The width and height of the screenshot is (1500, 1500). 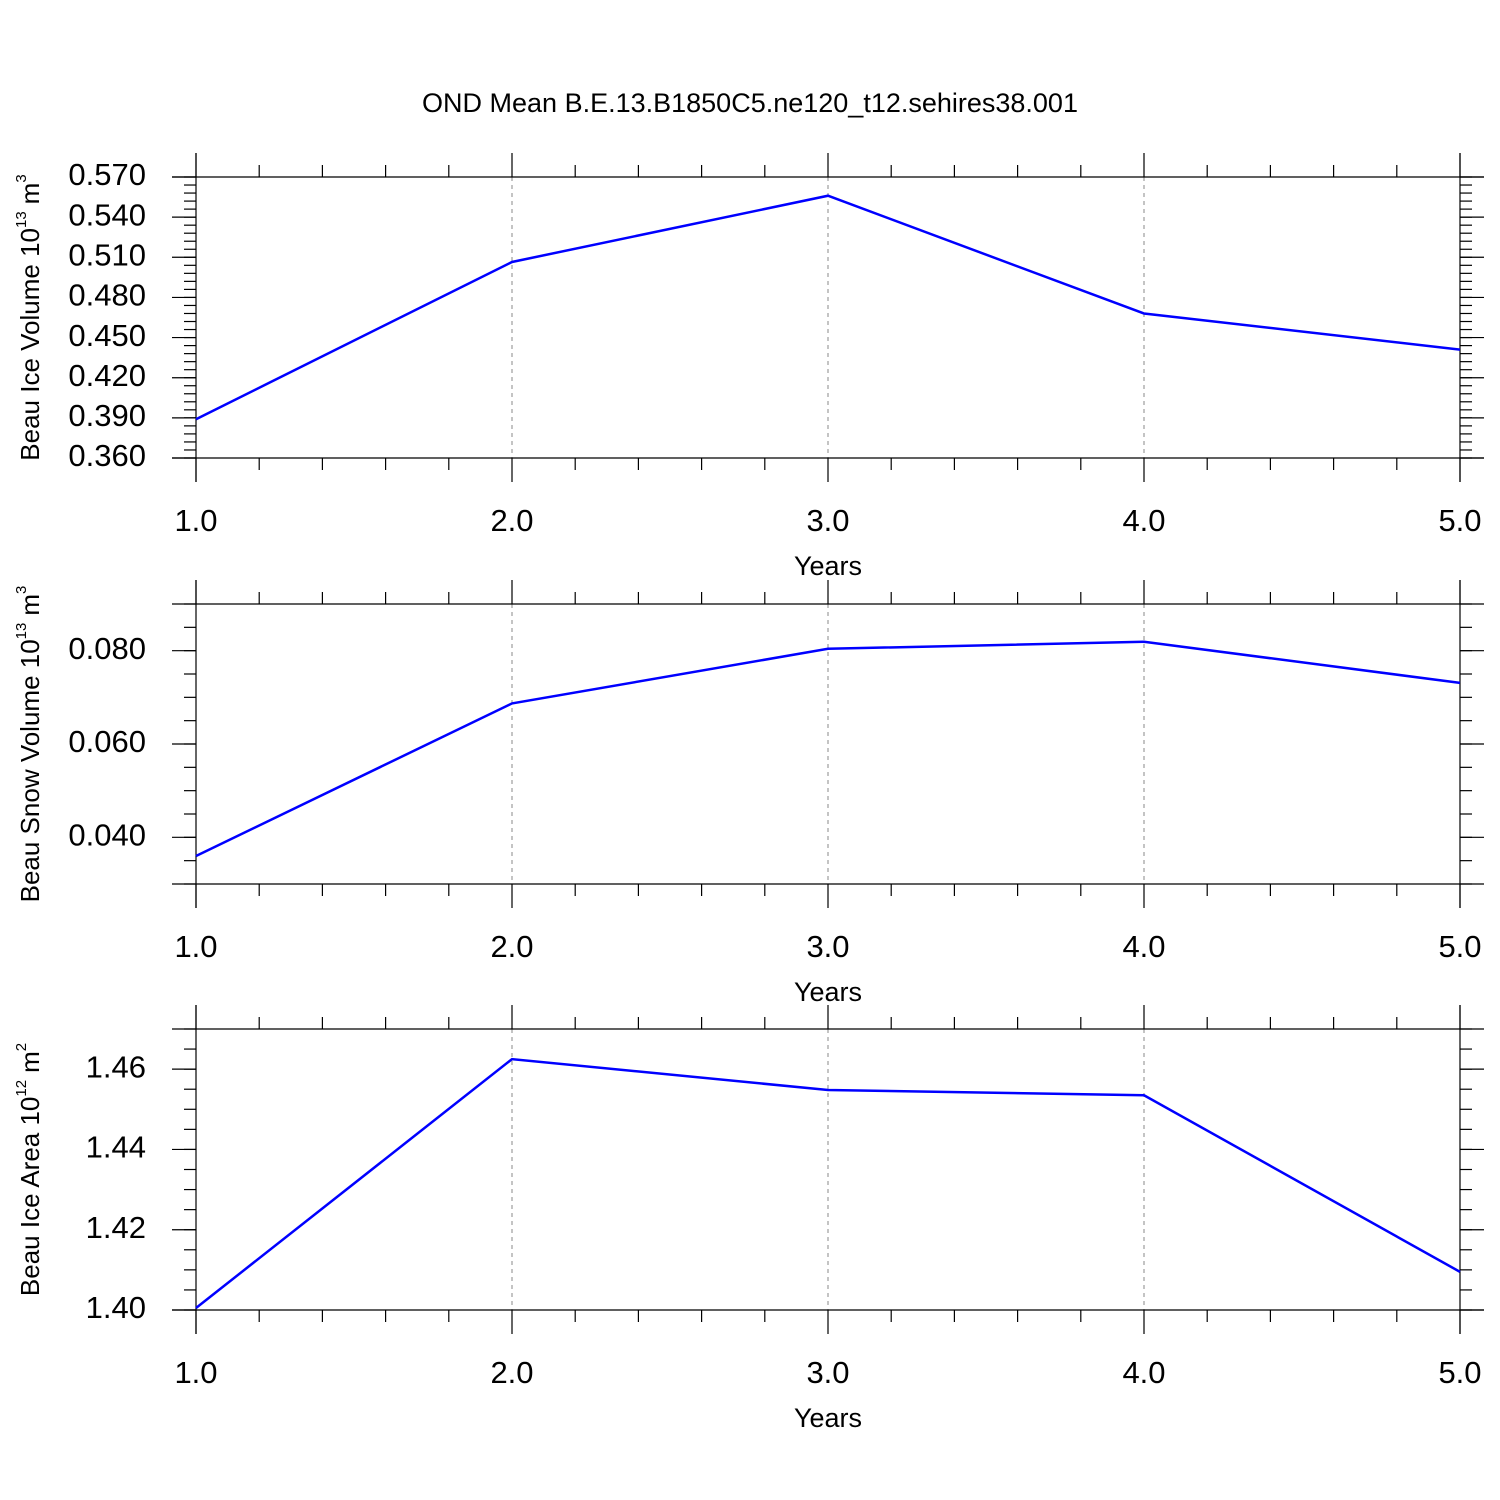 What do you see at coordinates (107, 835) in the screenshot?
I see `y-tick-label: 0.040` at bounding box center [107, 835].